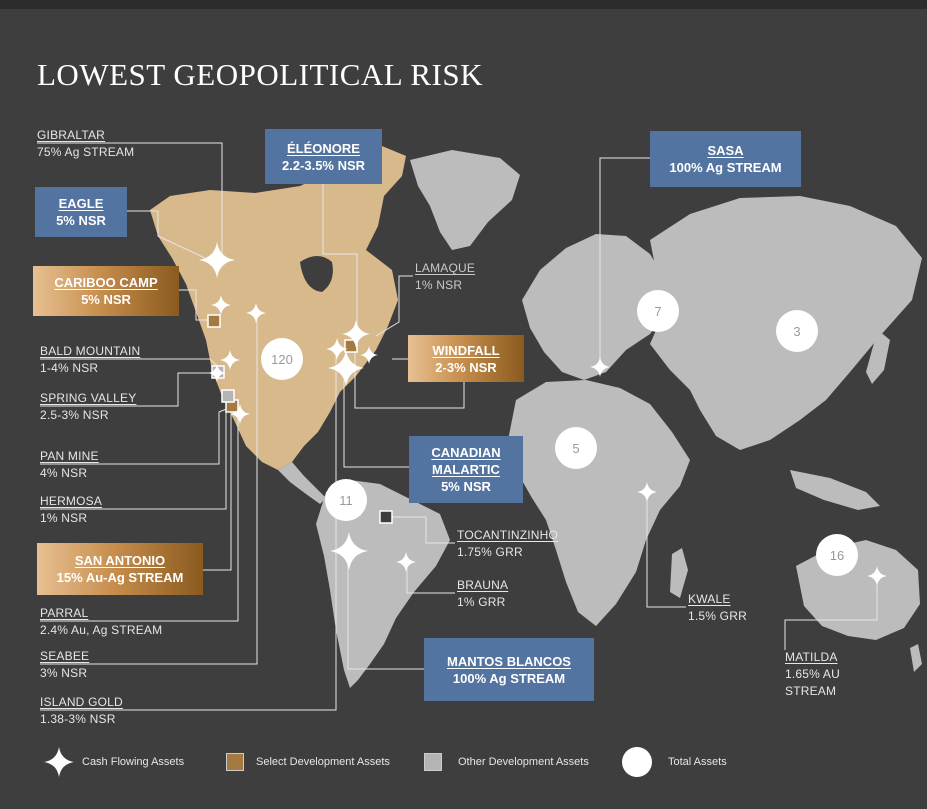  Describe the element at coordinates (679, 573) in the screenshot. I see `madagascar-island` at that location.